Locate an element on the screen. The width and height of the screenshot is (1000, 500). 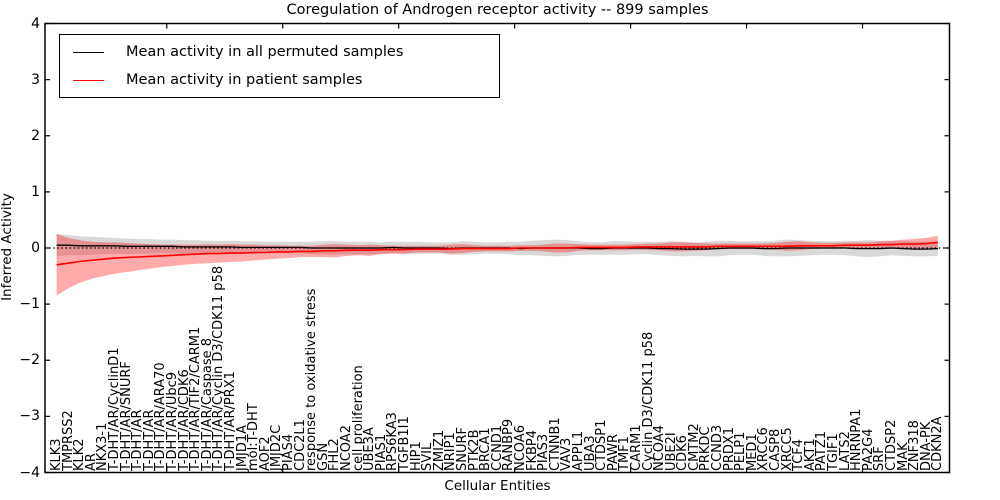
legend-label: Mean activity in all permuted samples is located at coordinates (265, 52).